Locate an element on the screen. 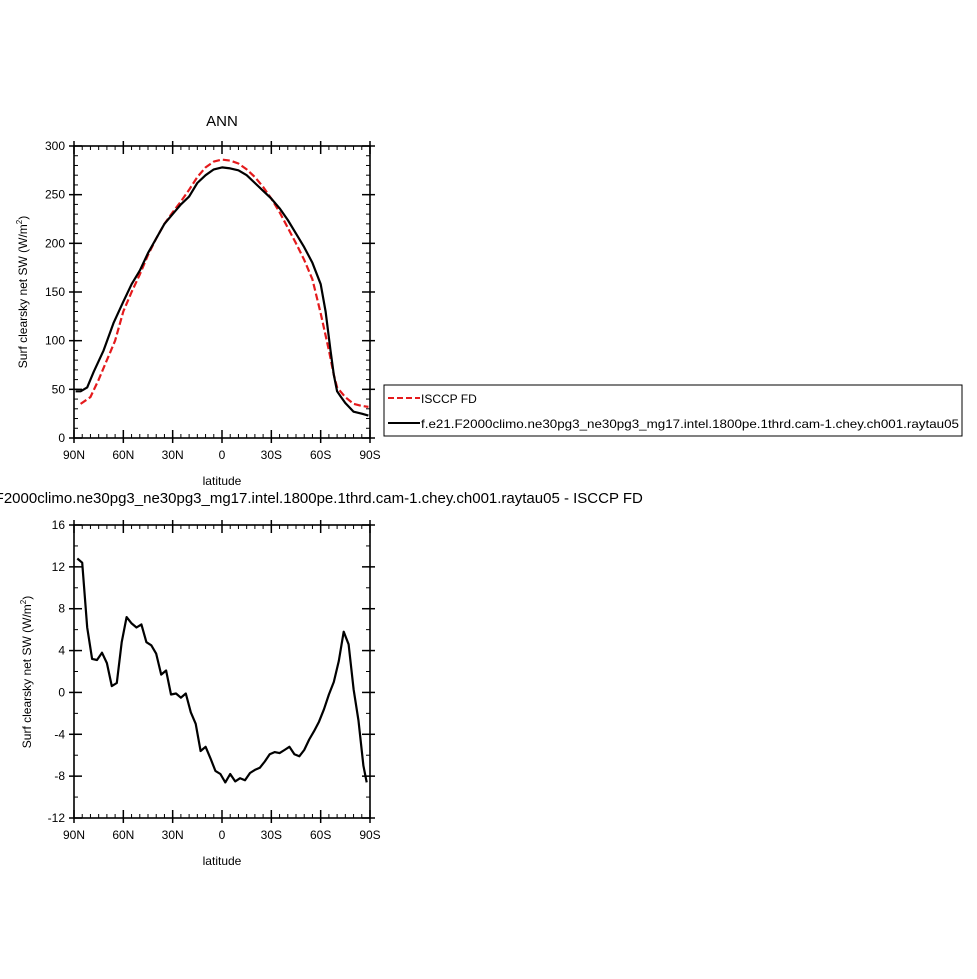 This screenshot has height=979, width=977. plot-area: -12 -8 -4 0 4 8 12 16 90N 60N 30N 0 30S 60S 90S is located at coordinates (214, 680).